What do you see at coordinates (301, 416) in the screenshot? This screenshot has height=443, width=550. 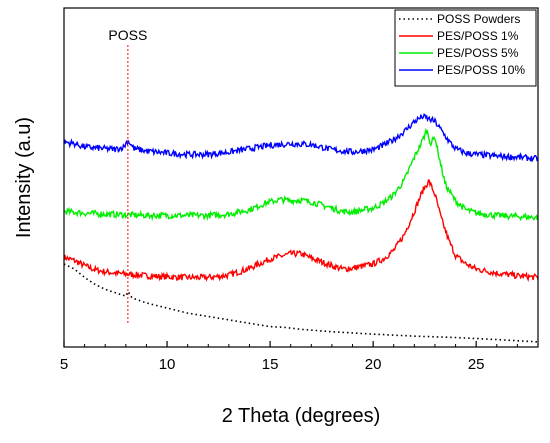 I see `x-axis-title: 2 Theta (degrees)` at bounding box center [301, 416].